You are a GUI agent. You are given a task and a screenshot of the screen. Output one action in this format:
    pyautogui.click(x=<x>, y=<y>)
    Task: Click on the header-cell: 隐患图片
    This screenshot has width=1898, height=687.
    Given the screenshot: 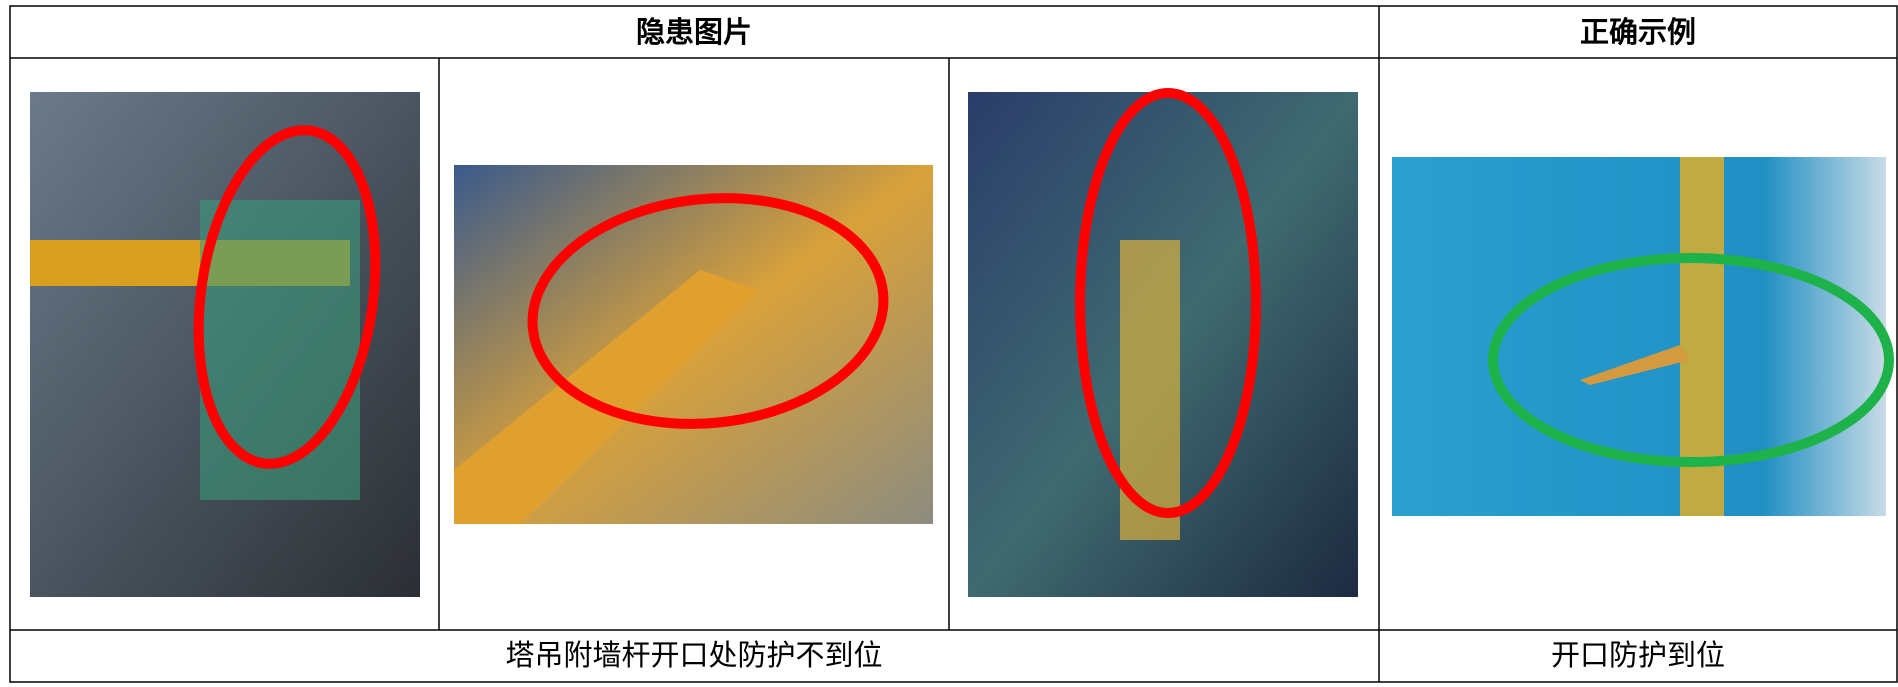 What is the action you would take?
    pyautogui.click(x=694, y=32)
    